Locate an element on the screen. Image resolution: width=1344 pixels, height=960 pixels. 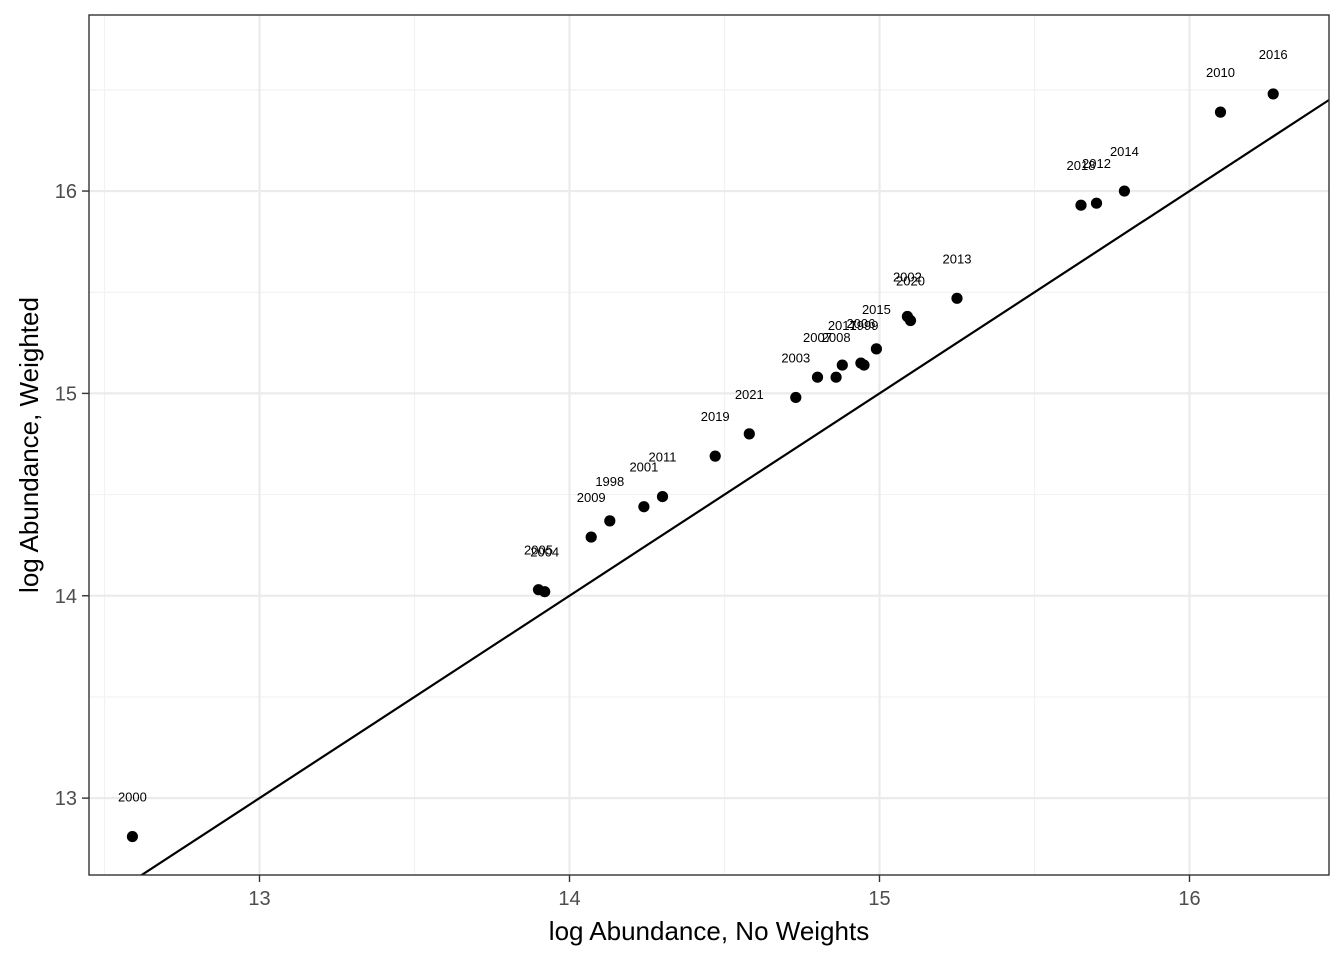
data-point-1999 is located at coordinates (864, 365).